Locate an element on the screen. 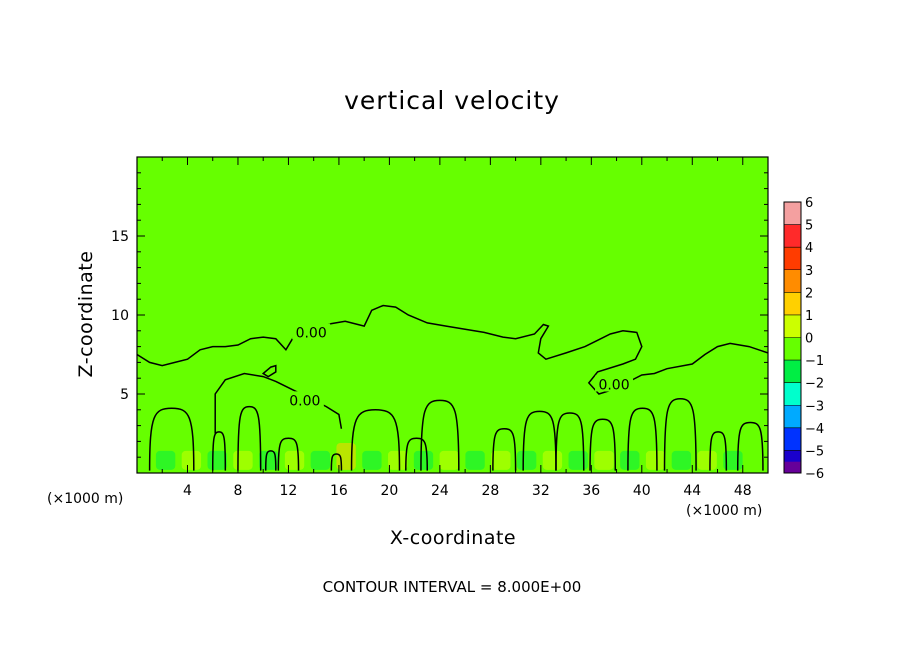  x-tick-label: 44 is located at coordinates (692, 491).